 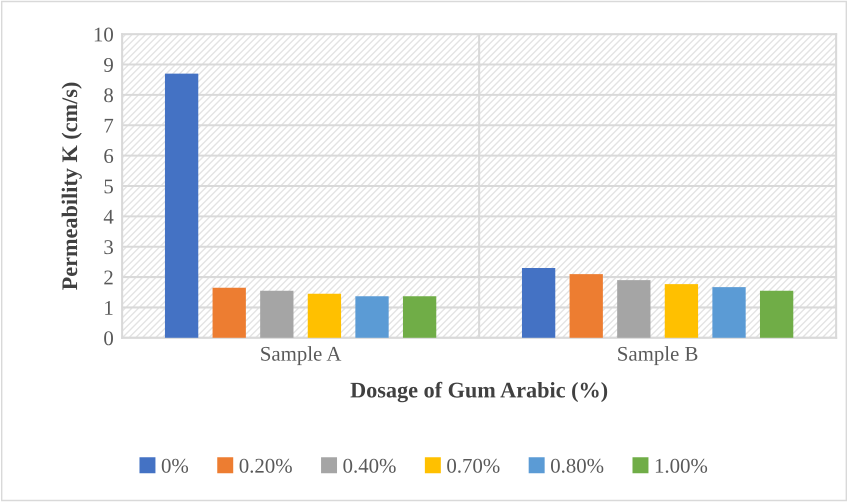 I want to click on y-tick-label: 5, so click(x=108, y=187).